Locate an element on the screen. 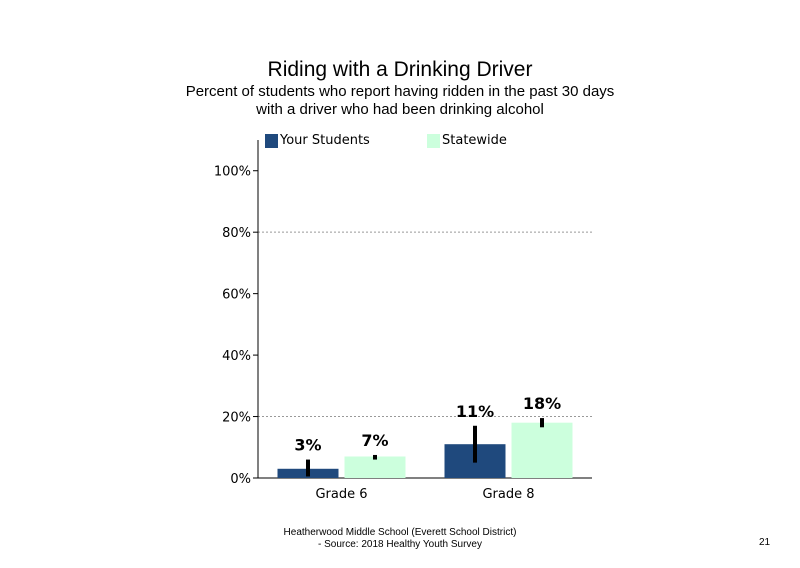 The height and width of the screenshot is (568, 800). data-label: 18% is located at coordinates (542, 403).